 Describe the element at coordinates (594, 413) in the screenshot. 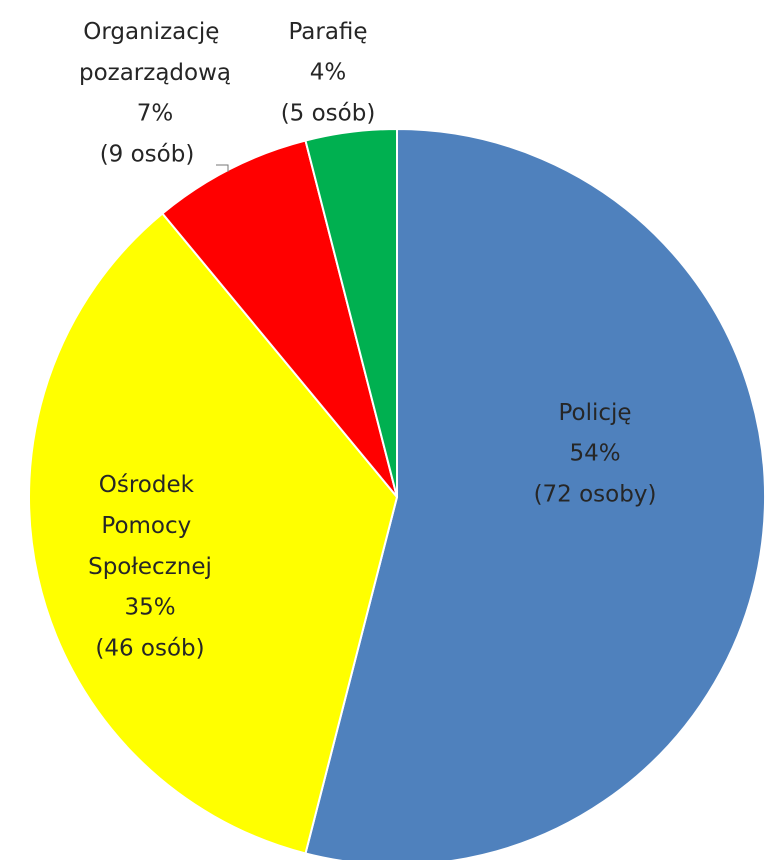

I see `slice-label: Policję` at that location.